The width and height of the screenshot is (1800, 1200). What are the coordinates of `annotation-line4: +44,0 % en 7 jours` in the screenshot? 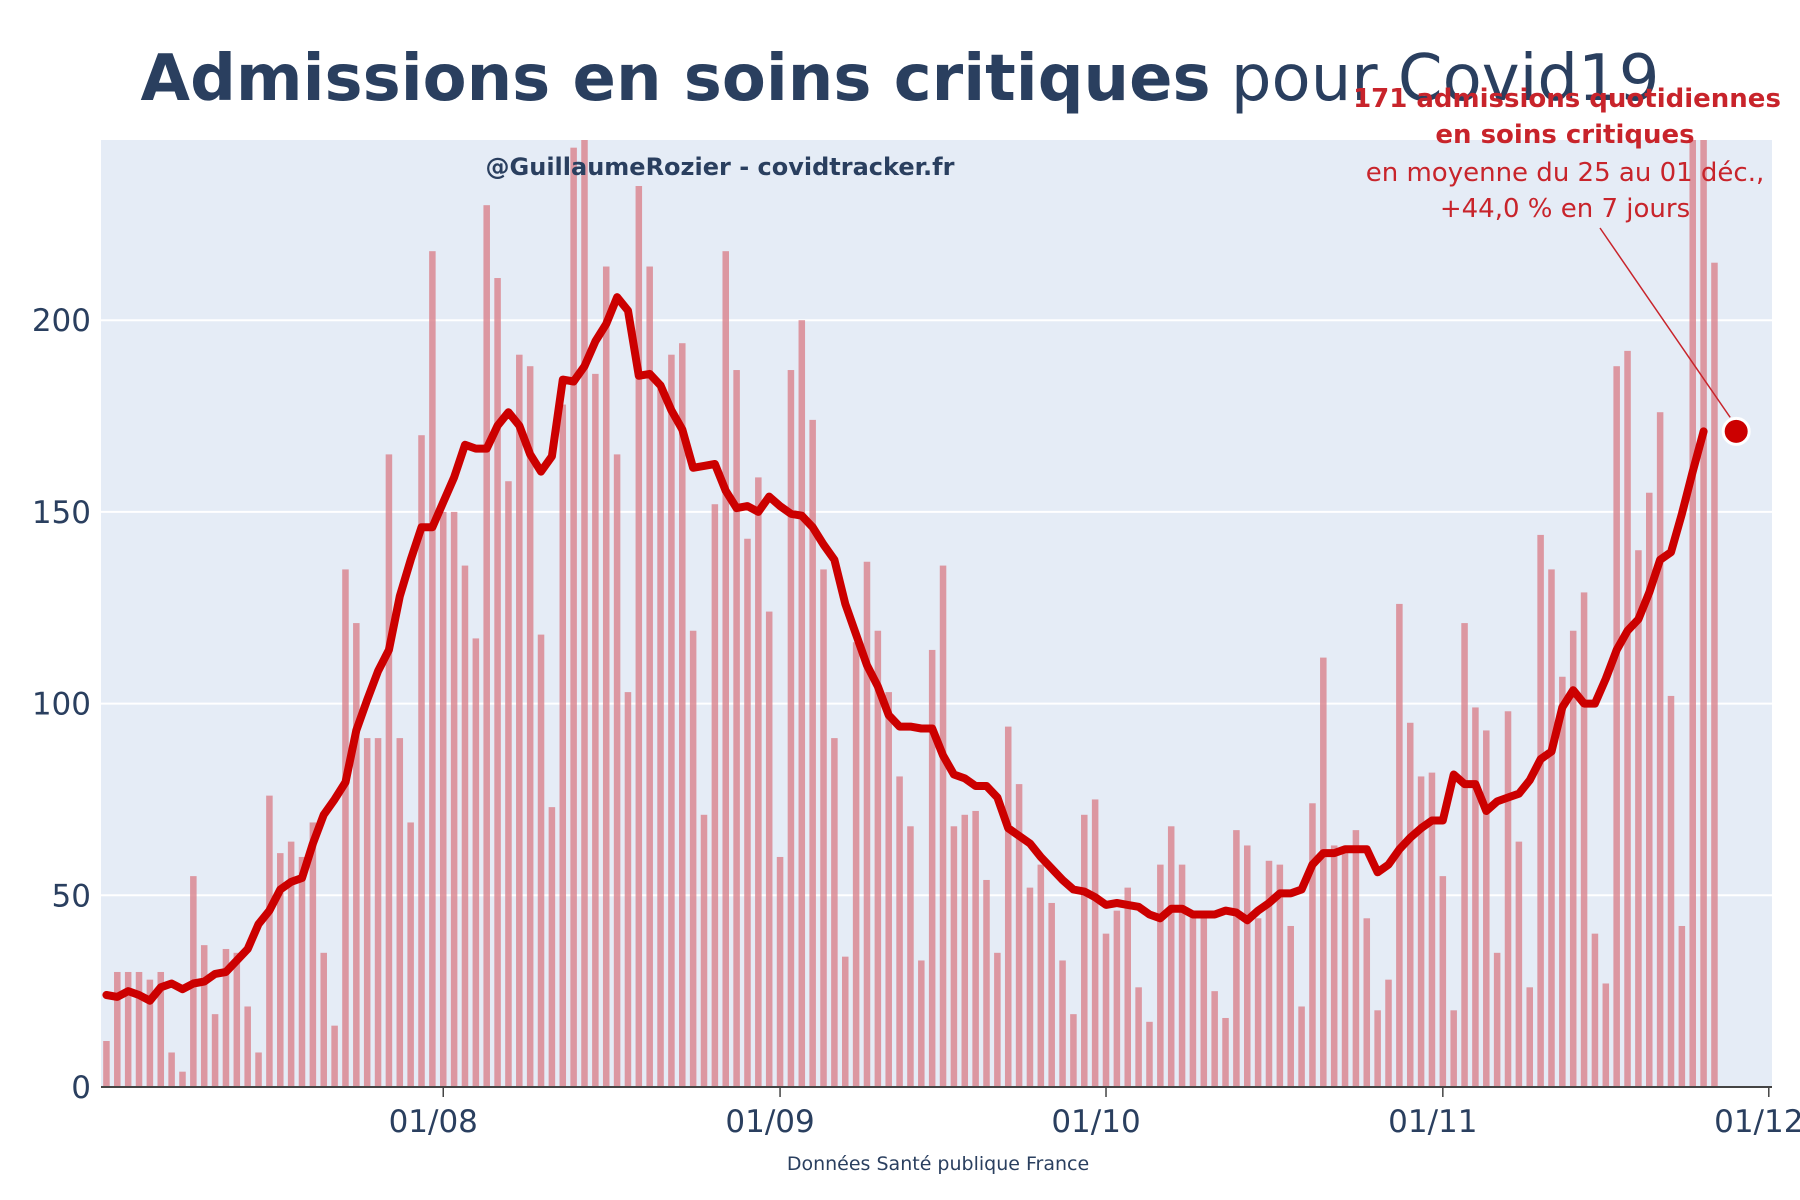 It's located at (1565, 209).